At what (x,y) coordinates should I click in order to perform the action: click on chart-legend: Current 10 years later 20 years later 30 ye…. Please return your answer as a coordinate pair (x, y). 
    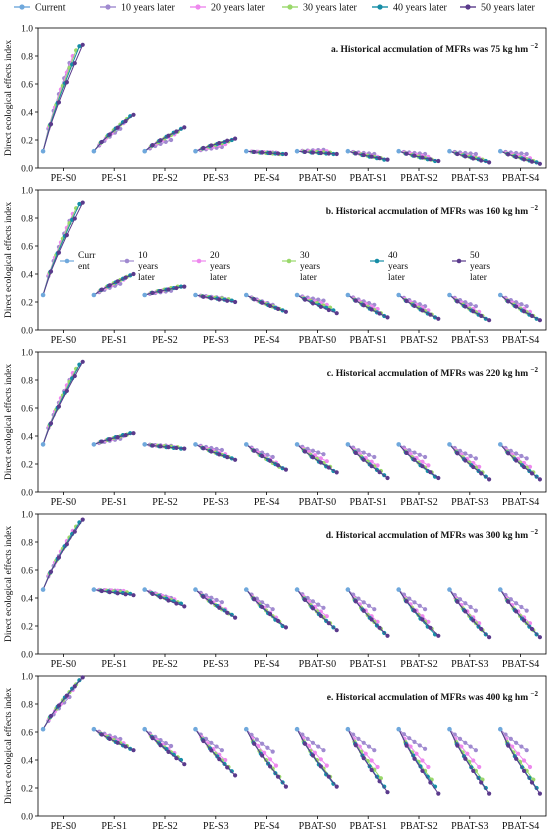
    Looking at the image, I should click on (275, 8).